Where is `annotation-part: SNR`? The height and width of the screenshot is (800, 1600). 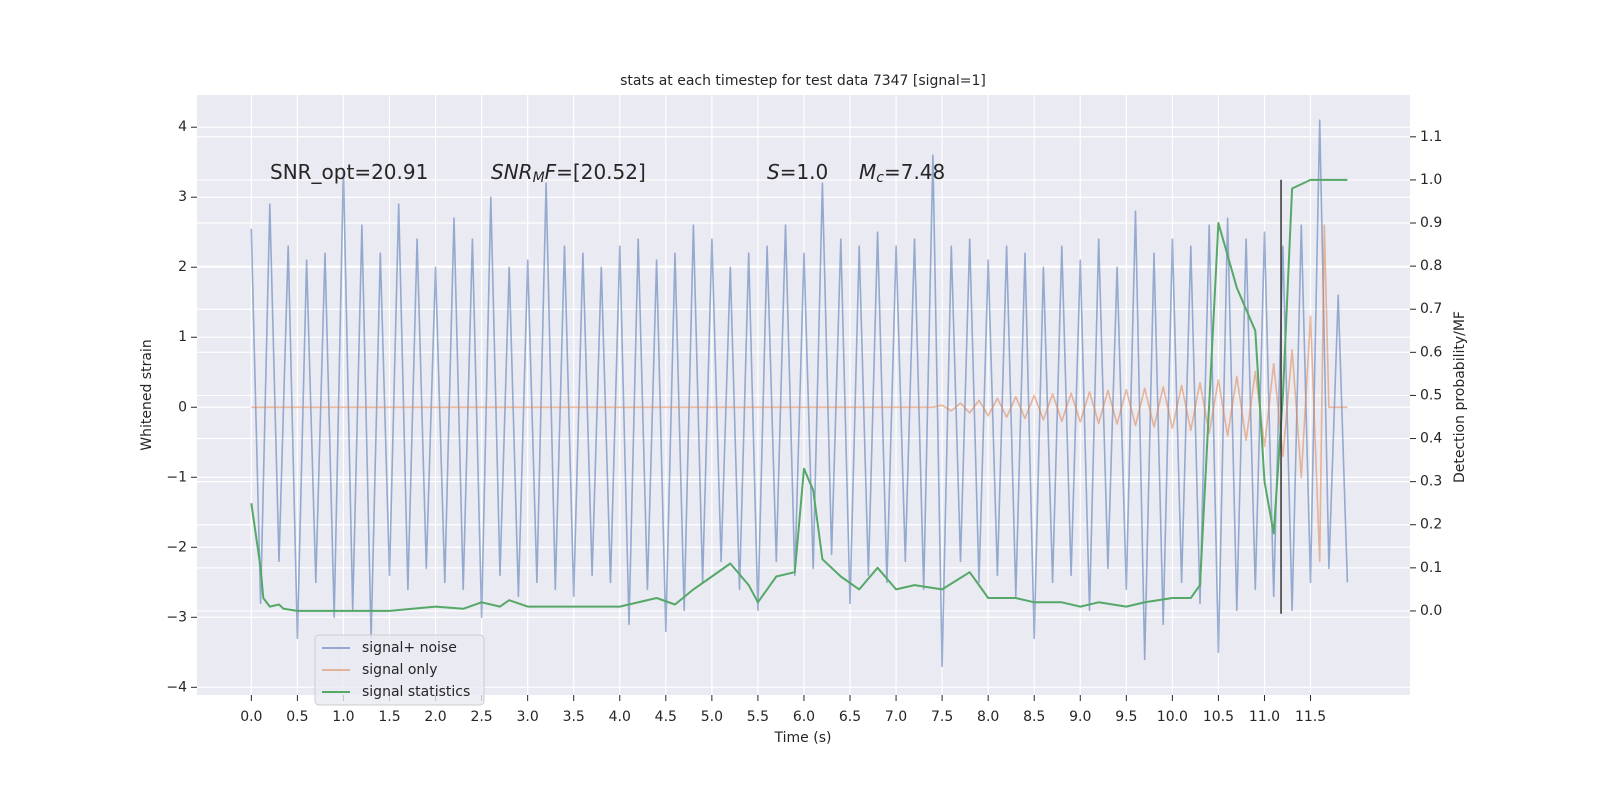 annotation-part: SNR is located at coordinates (512, 172).